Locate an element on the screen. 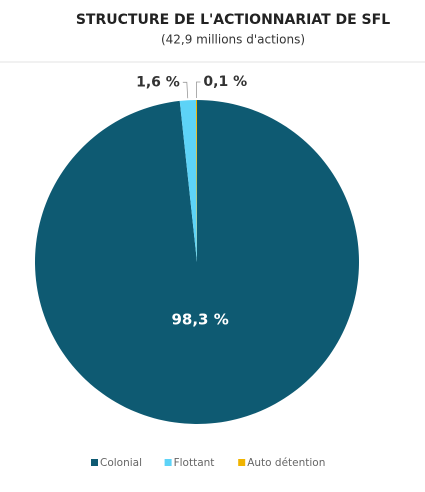  data-label: 1,6 % is located at coordinates (158, 82).